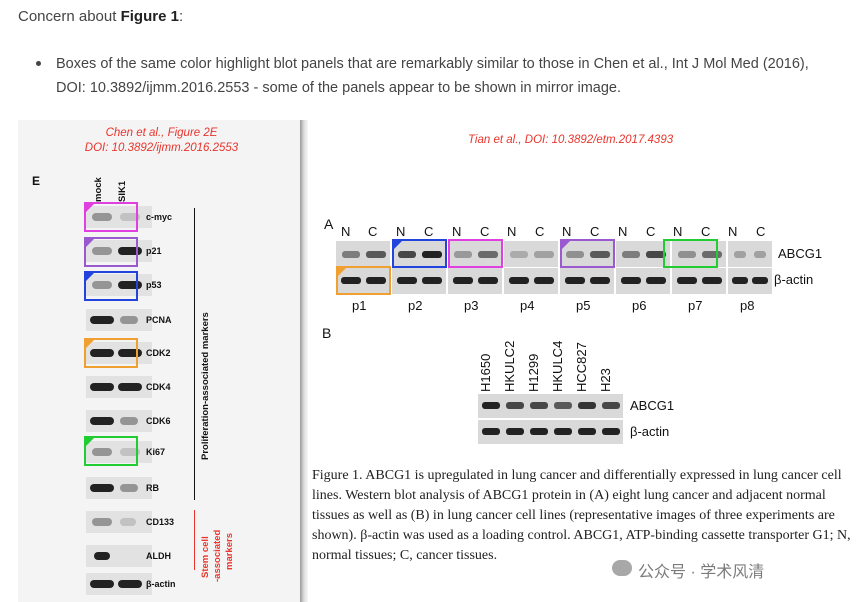  I want to click on chen-blot-aldh, so click(119, 556).